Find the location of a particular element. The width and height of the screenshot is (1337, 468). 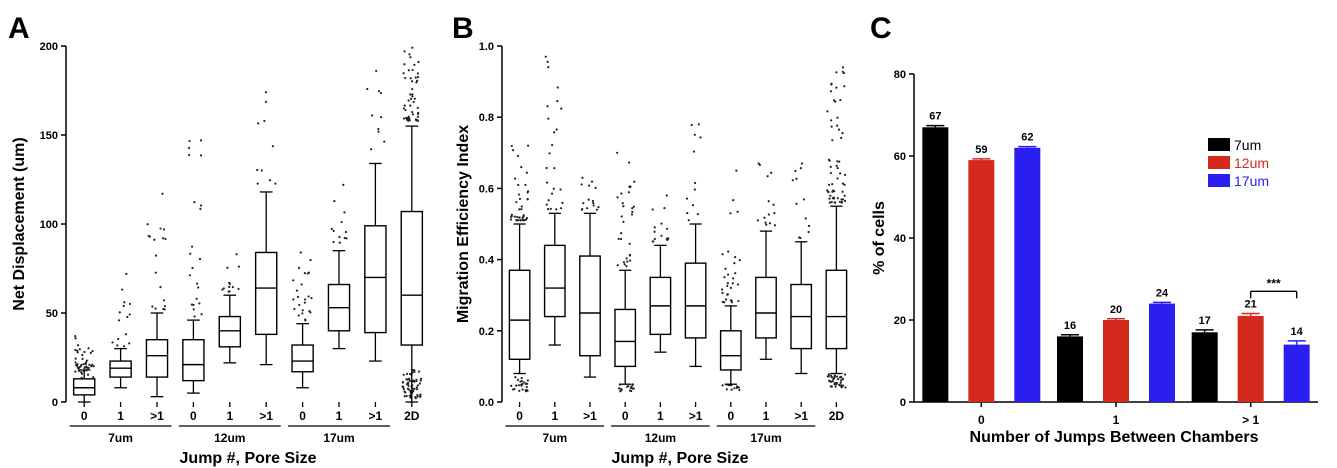

bar-value-label: 24 is located at coordinates (1162, 293).